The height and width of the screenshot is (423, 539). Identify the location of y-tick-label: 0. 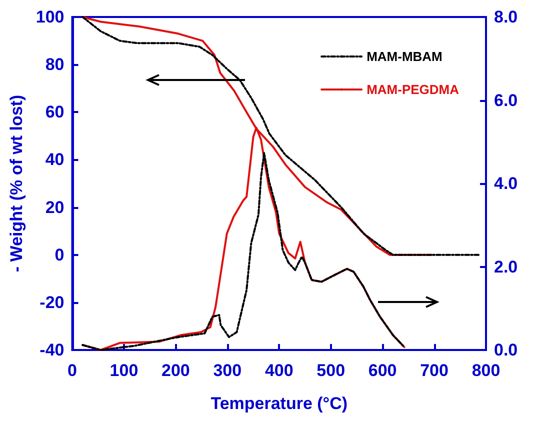
(59, 254).